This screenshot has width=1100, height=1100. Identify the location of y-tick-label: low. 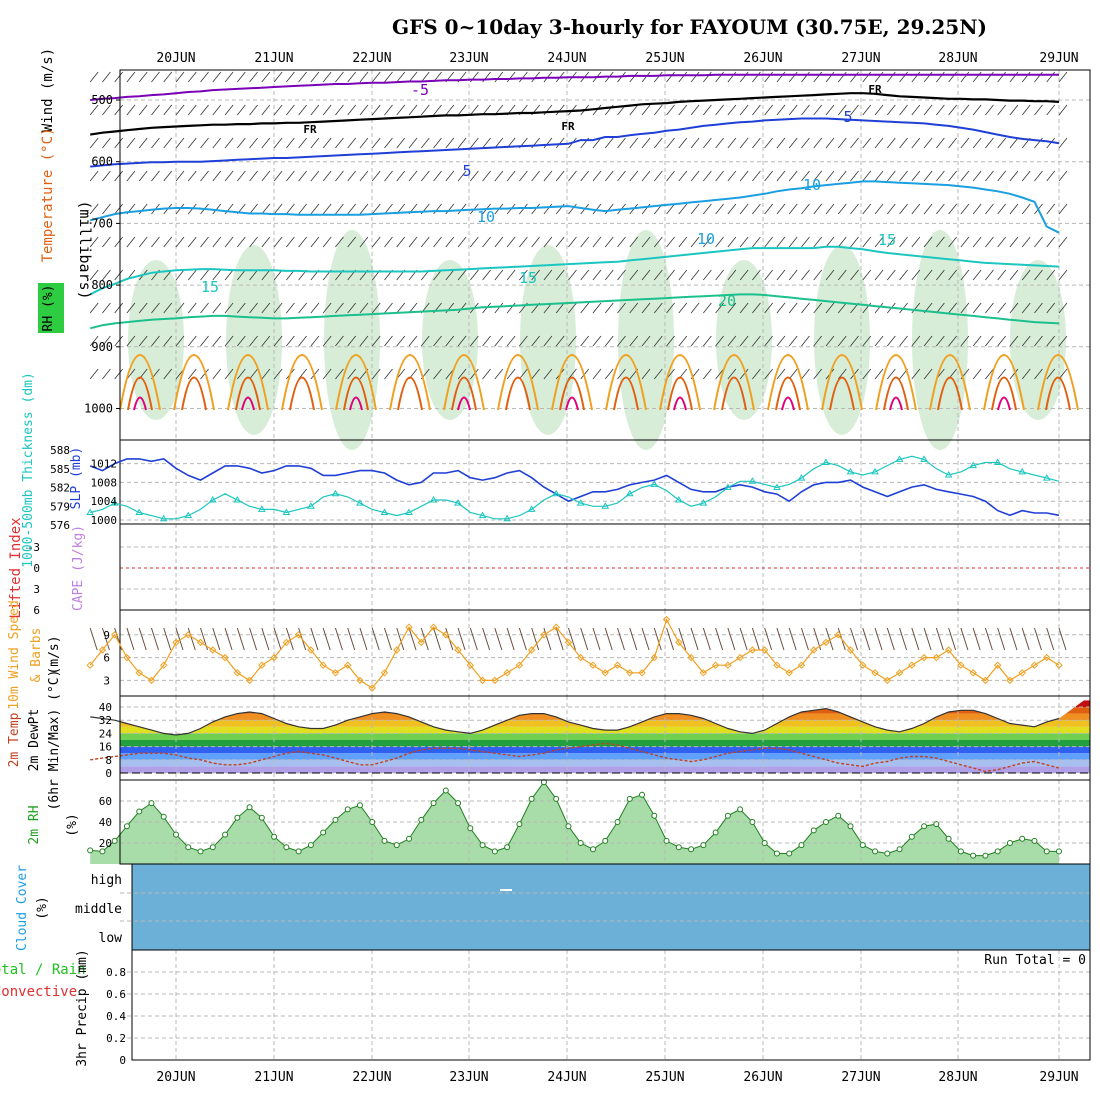
(111, 938).